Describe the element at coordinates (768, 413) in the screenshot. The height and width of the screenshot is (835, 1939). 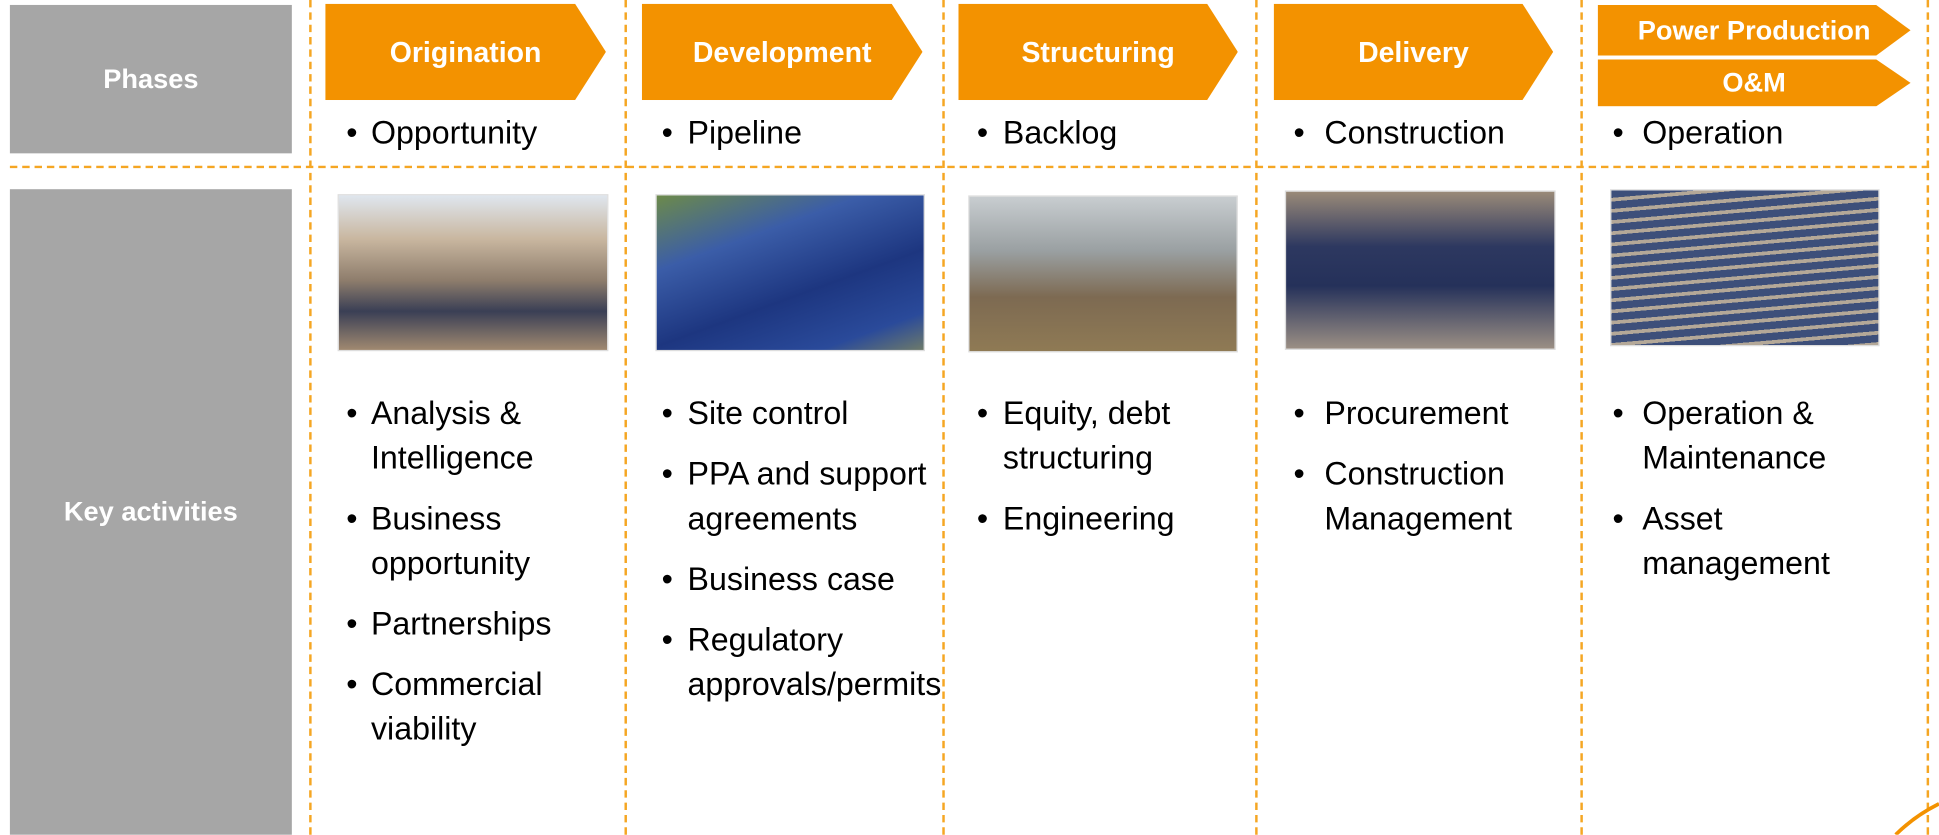
I see `activity-text: Site control` at that location.